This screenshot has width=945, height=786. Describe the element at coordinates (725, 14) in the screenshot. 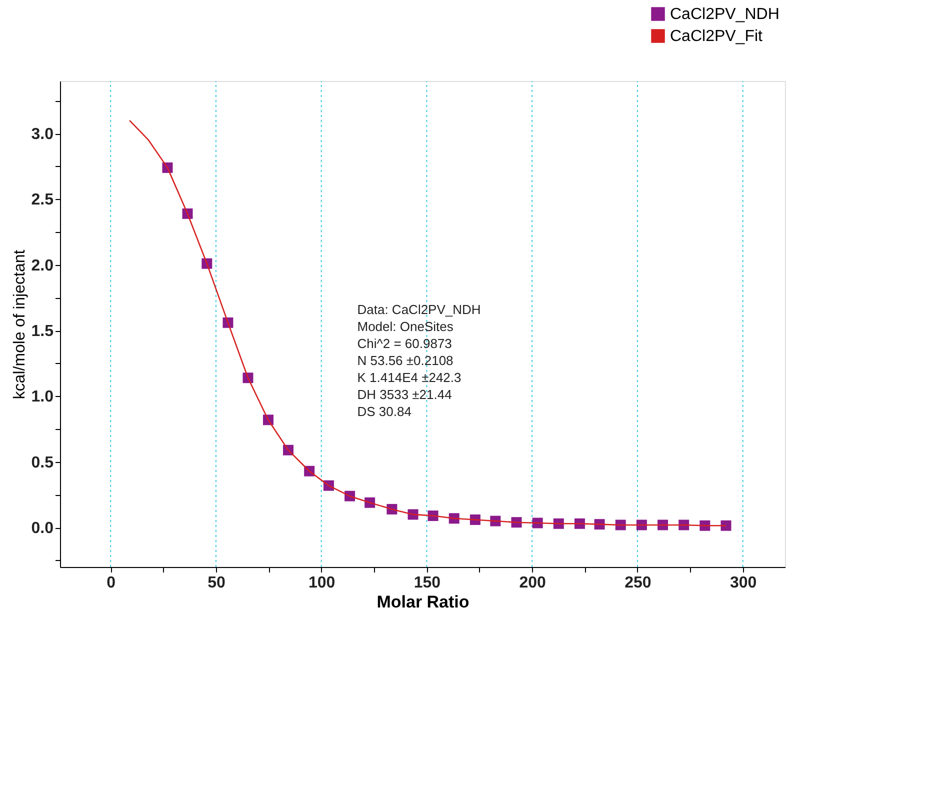

I see `legend-label: CaCl2PV_NDH` at that location.